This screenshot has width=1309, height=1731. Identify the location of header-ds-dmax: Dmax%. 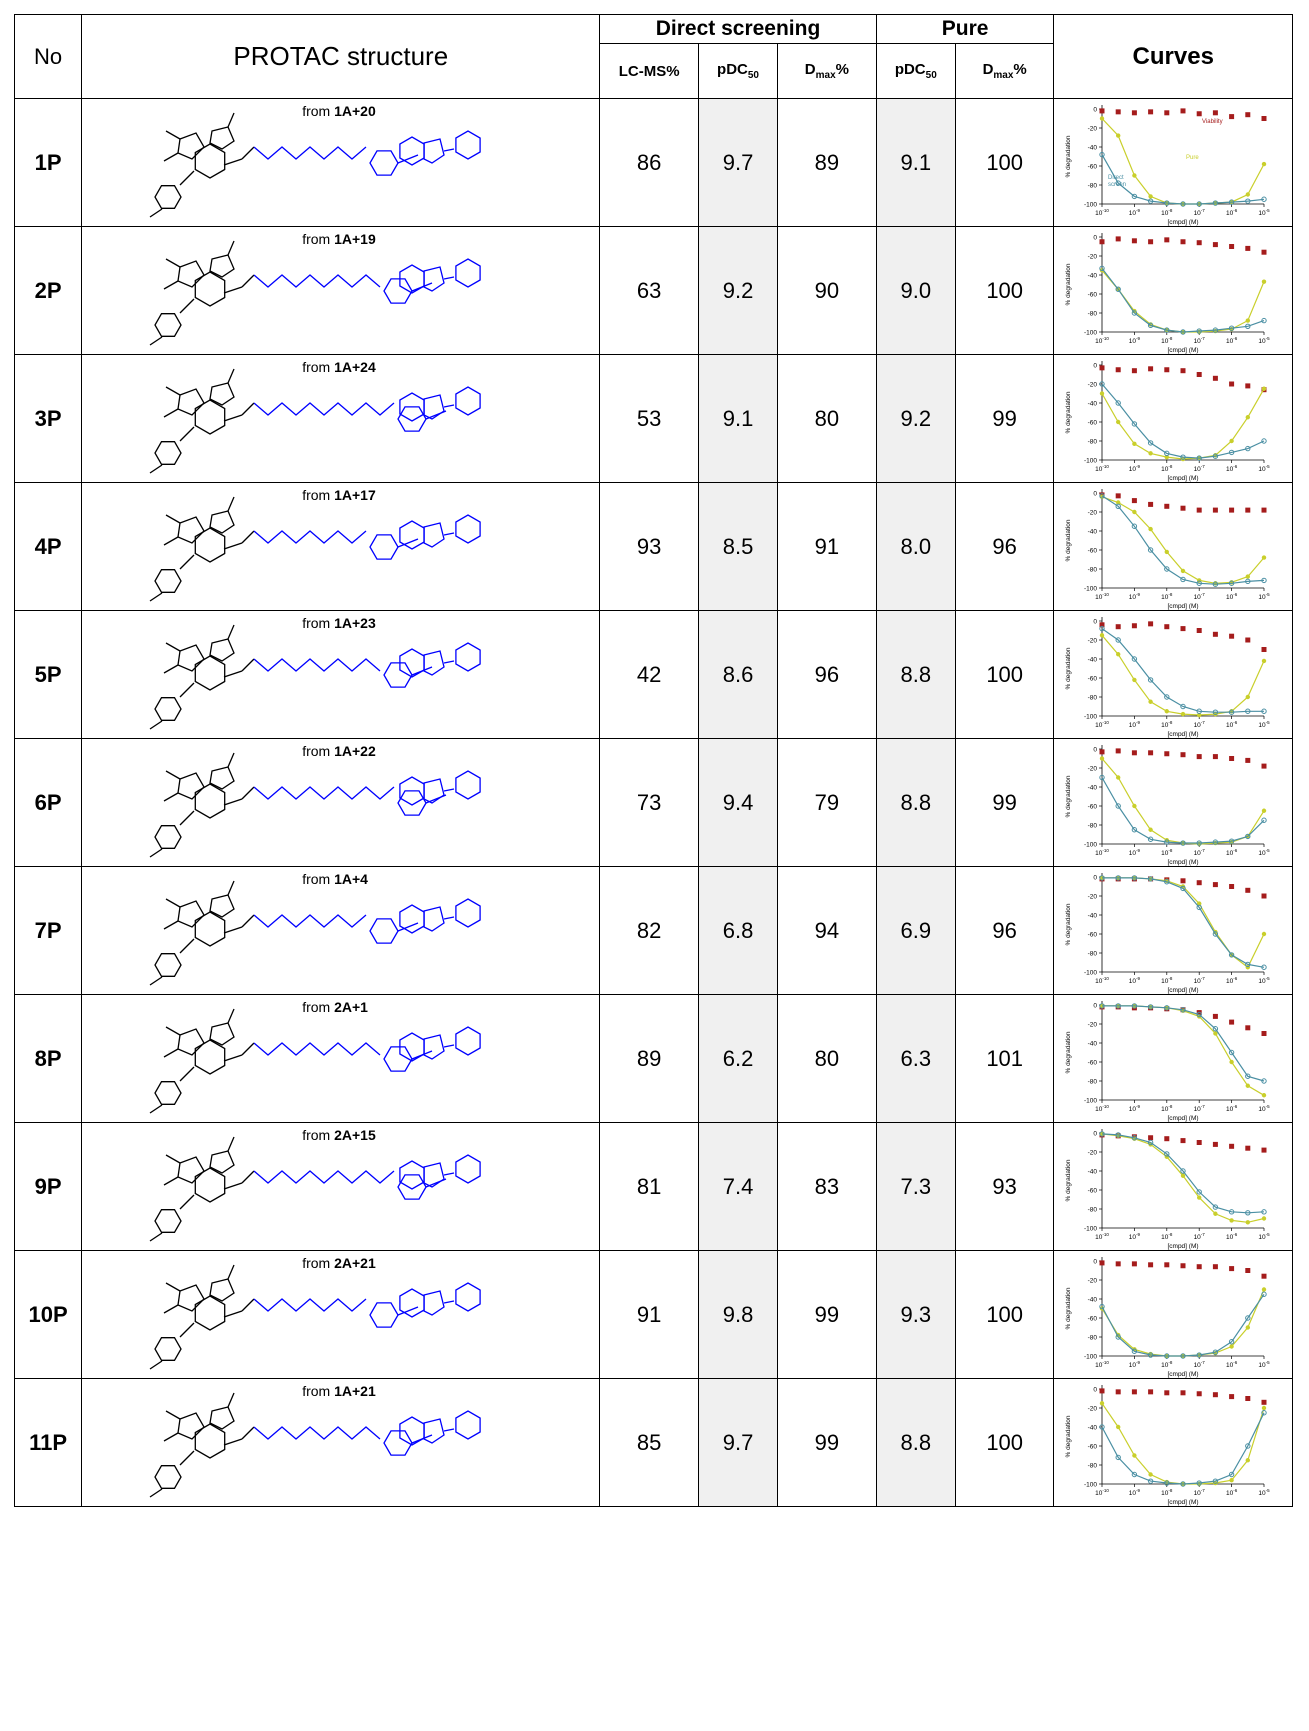
(827, 71).